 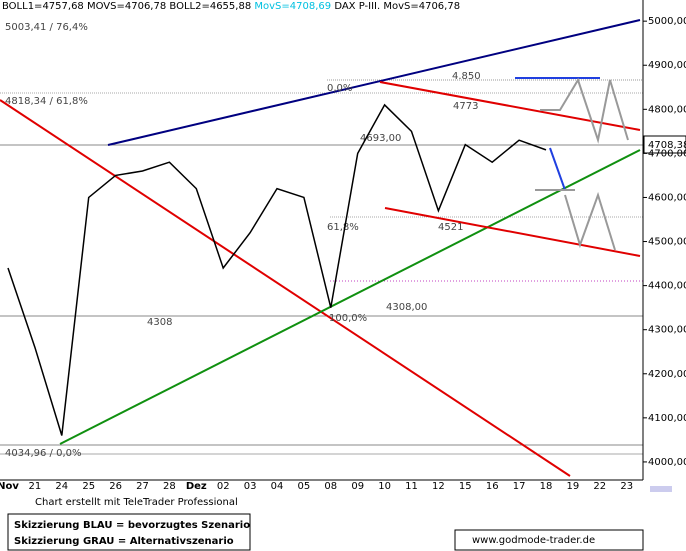 I want to click on annotation: 4521, so click(x=450, y=227).